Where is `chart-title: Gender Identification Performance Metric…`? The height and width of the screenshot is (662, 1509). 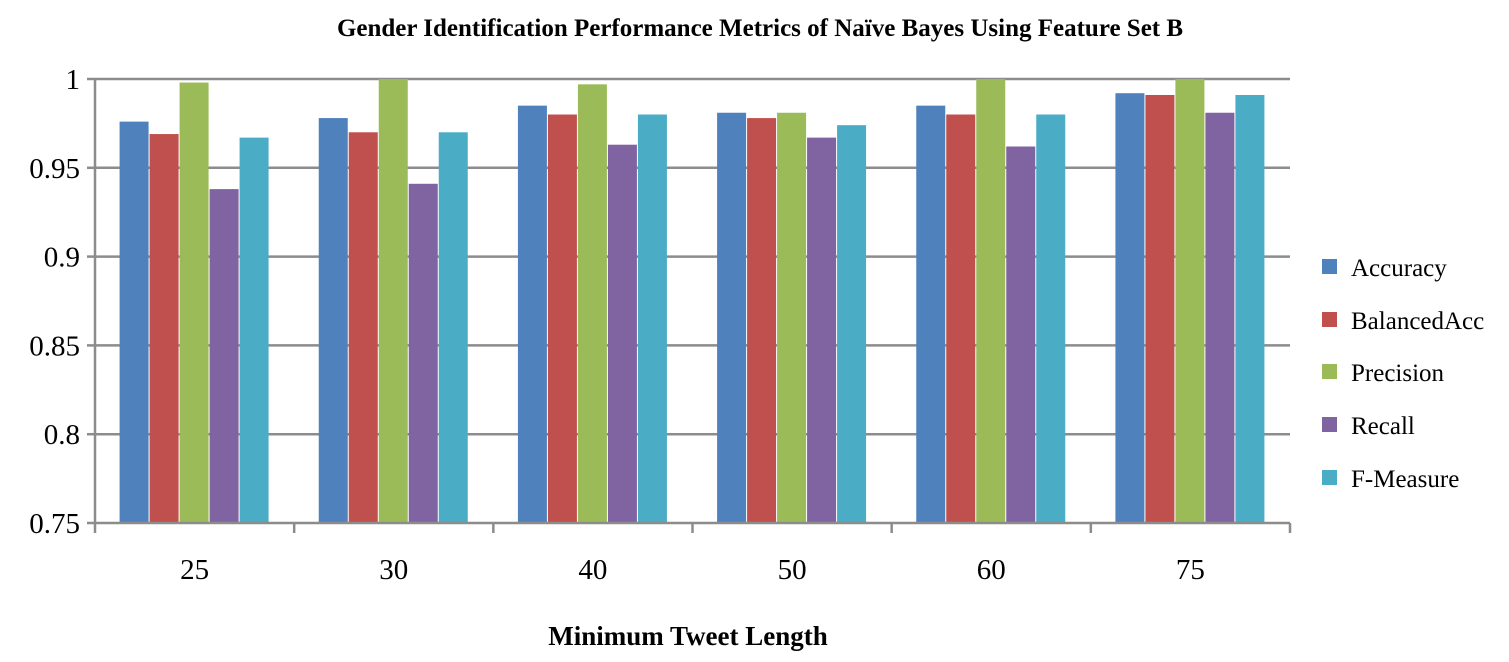 chart-title: Gender Identification Performance Metric… is located at coordinates (760, 28).